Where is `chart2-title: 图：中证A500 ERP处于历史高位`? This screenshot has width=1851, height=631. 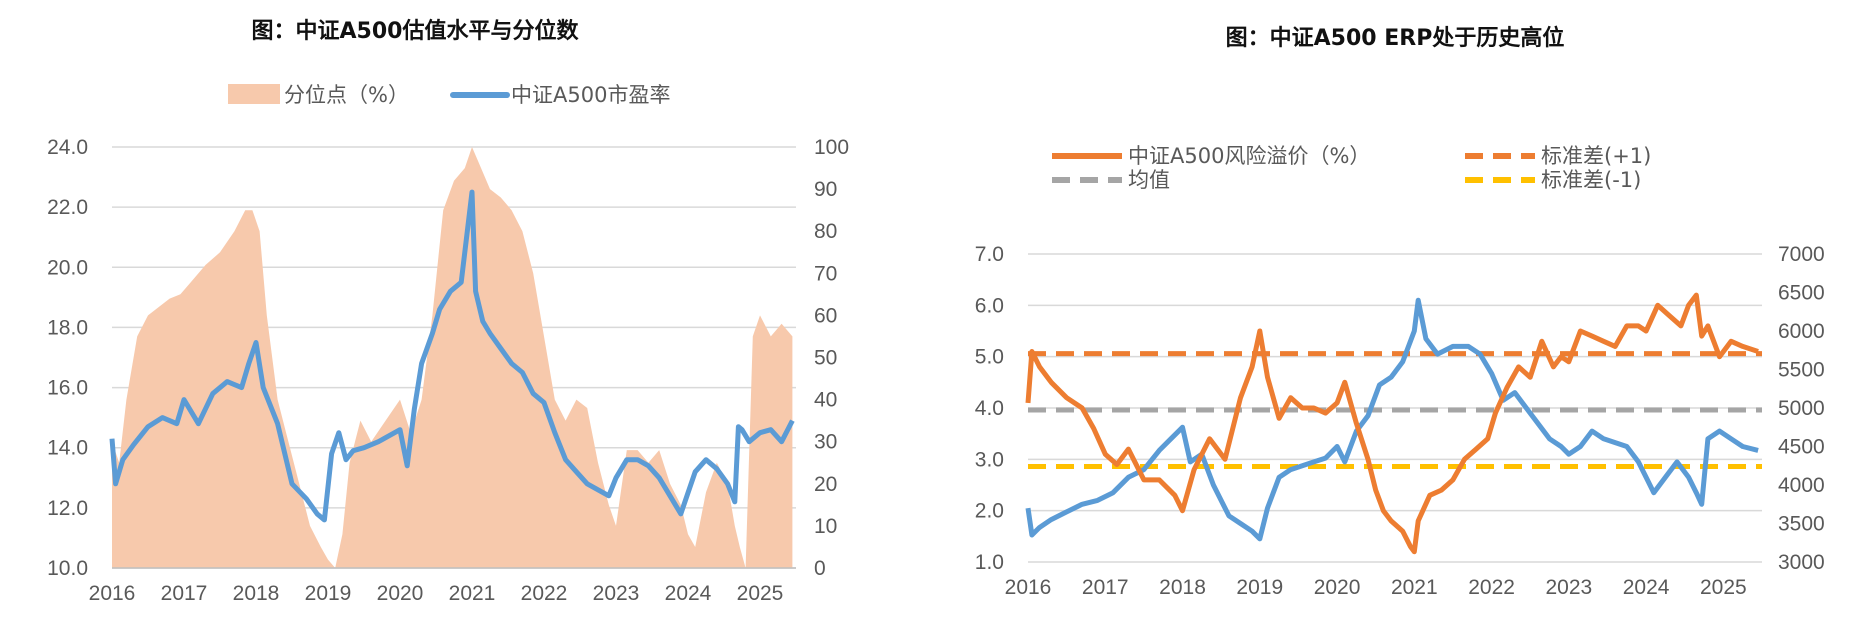 chart2-title: 图：中证A500 ERP处于历史高位 is located at coordinates (1395, 38).